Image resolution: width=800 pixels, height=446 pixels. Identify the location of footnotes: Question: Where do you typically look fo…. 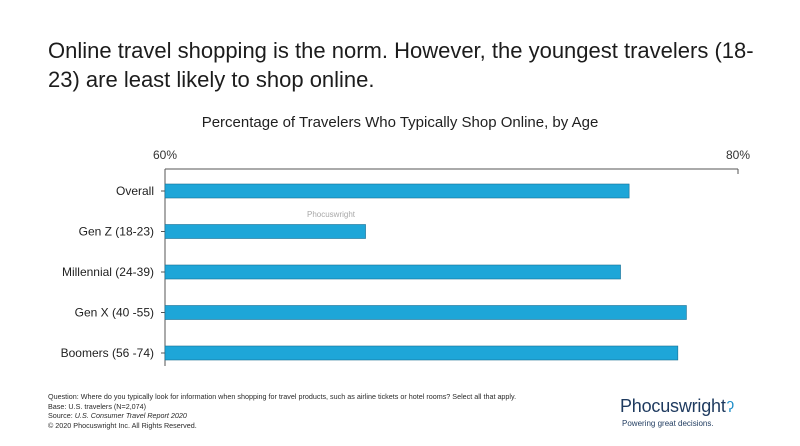
(328, 411).